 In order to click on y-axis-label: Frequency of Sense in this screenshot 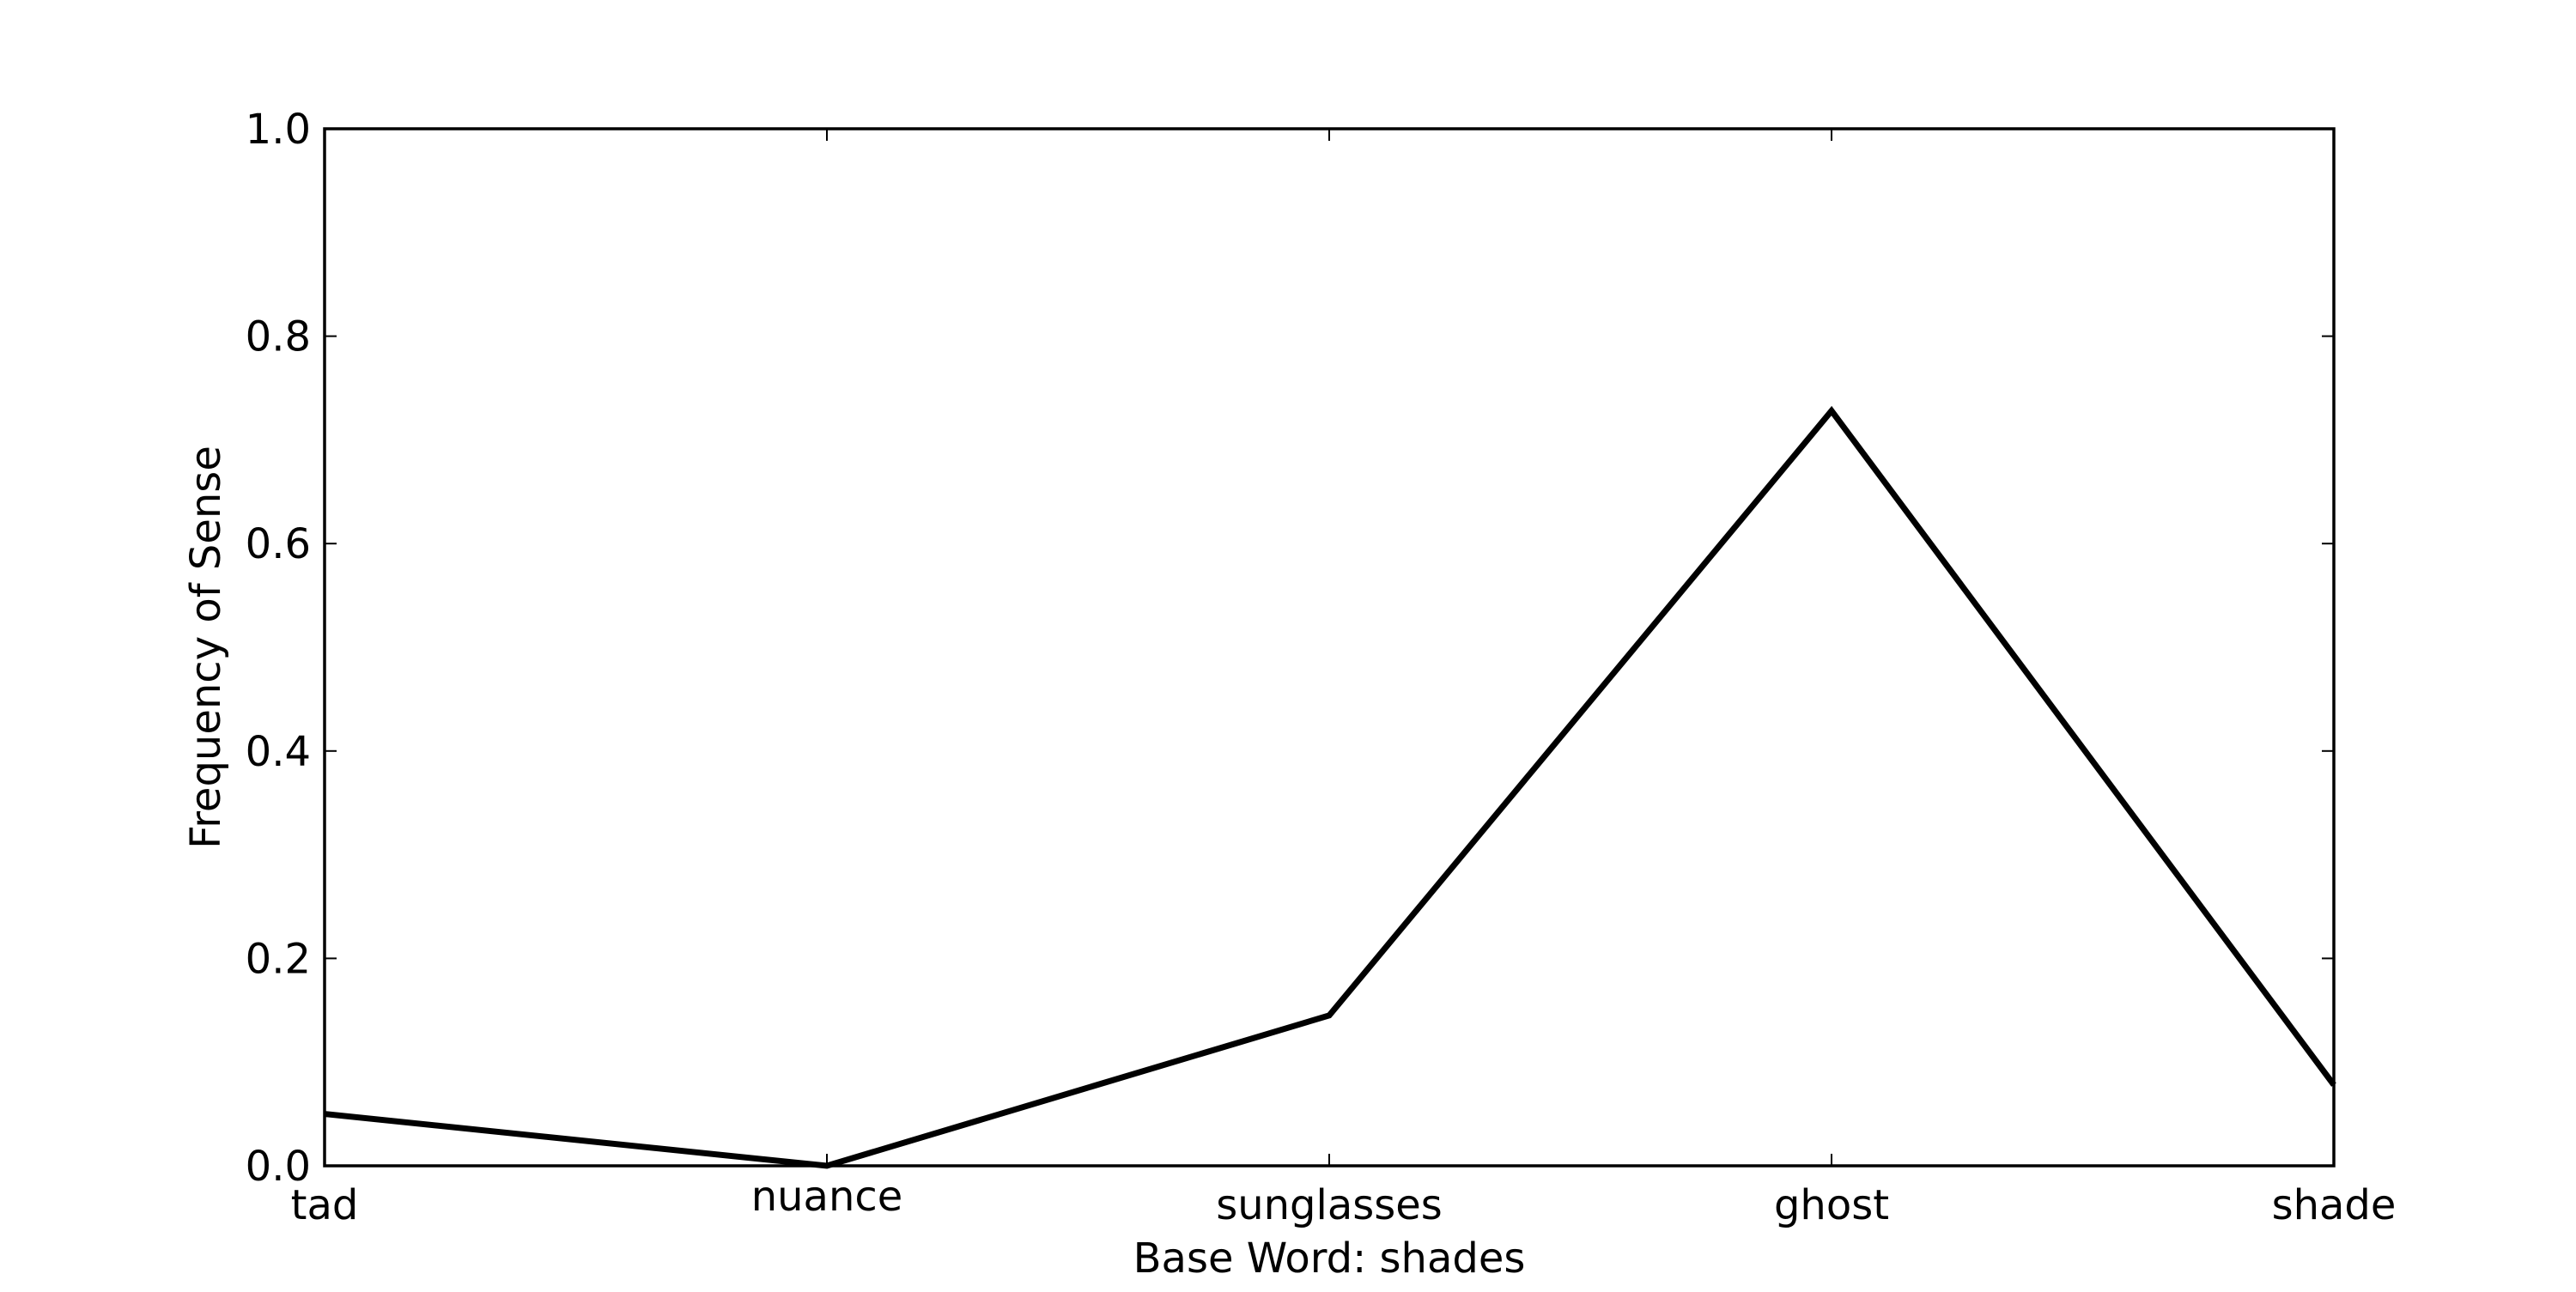, I will do `click(206, 647)`.